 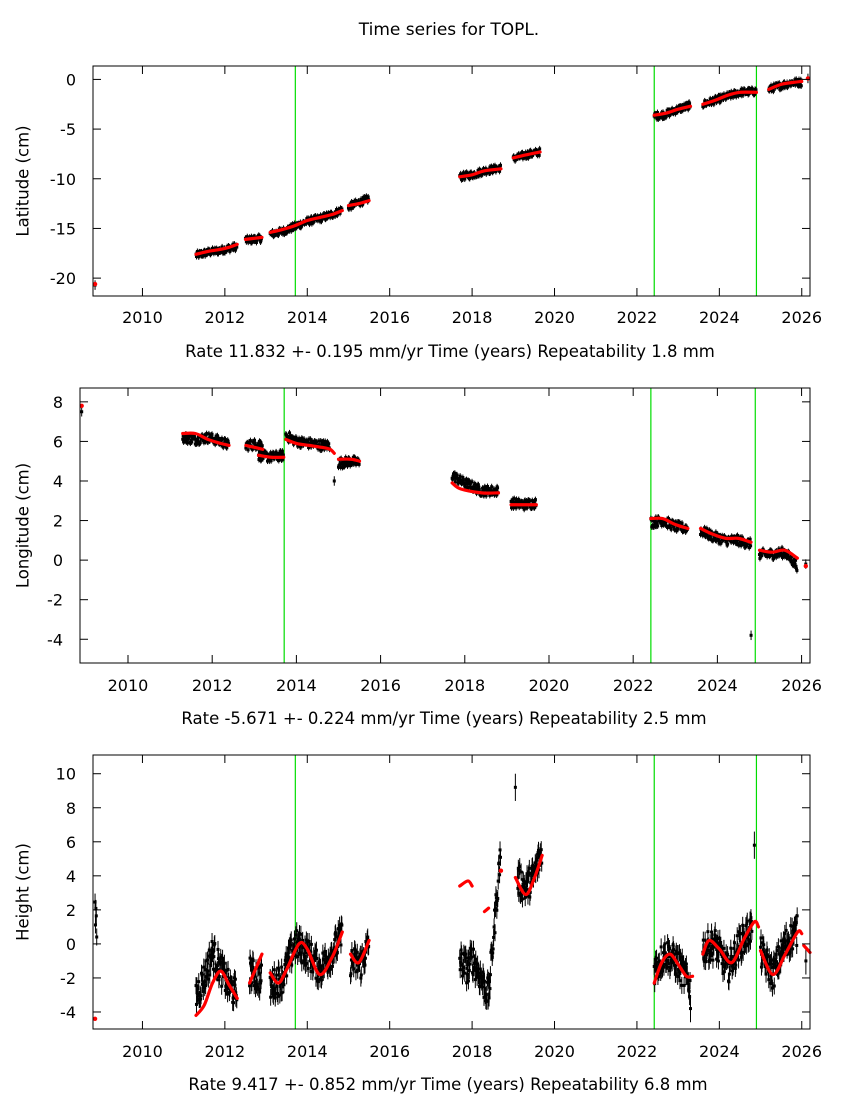 What do you see at coordinates (71, 944) in the screenshot?
I see `y-tick-label: 0` at bounding box center [71, 944].